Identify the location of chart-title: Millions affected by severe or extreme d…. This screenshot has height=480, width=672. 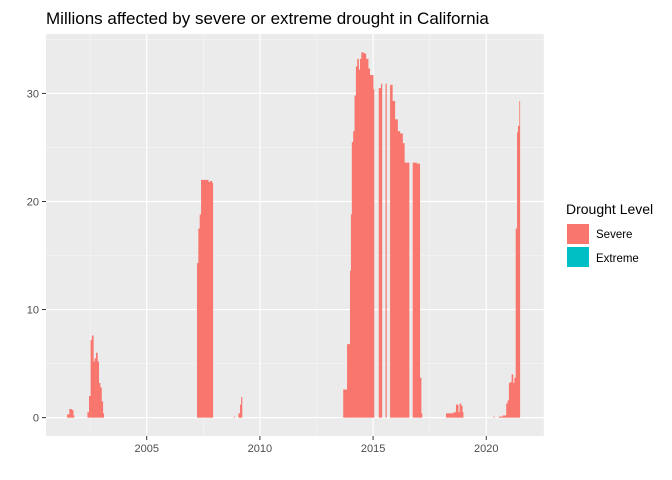
(267, 18).